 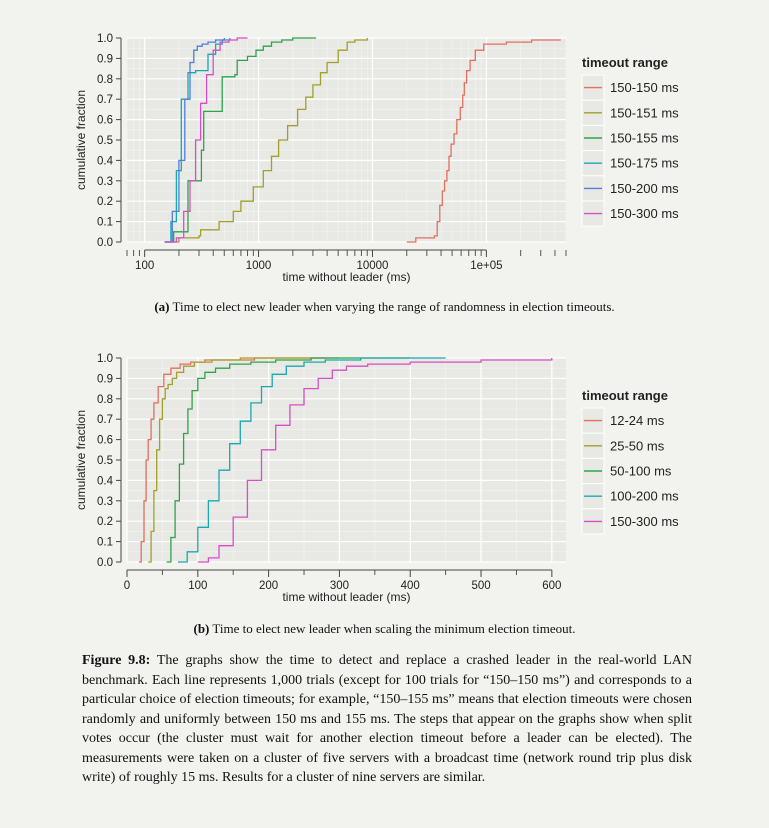 I want to click on x-tick-label: 400, so click(x=410, y=586).